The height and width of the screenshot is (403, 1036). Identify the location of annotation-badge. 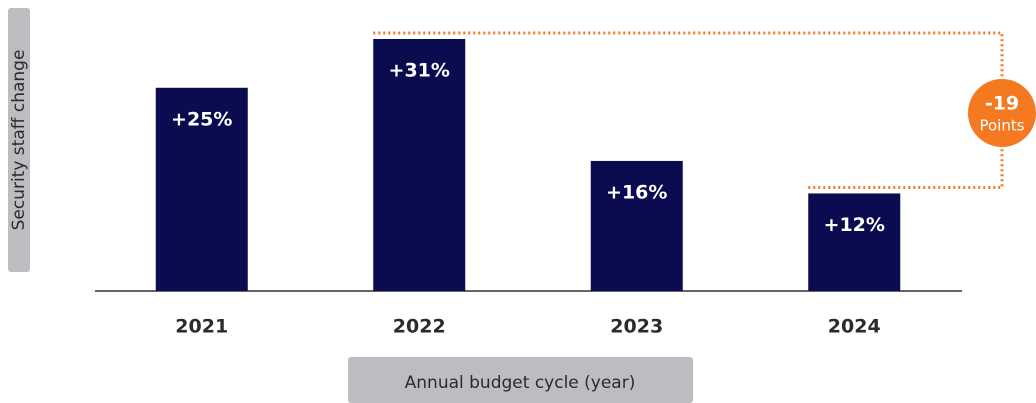
(1002, 113).